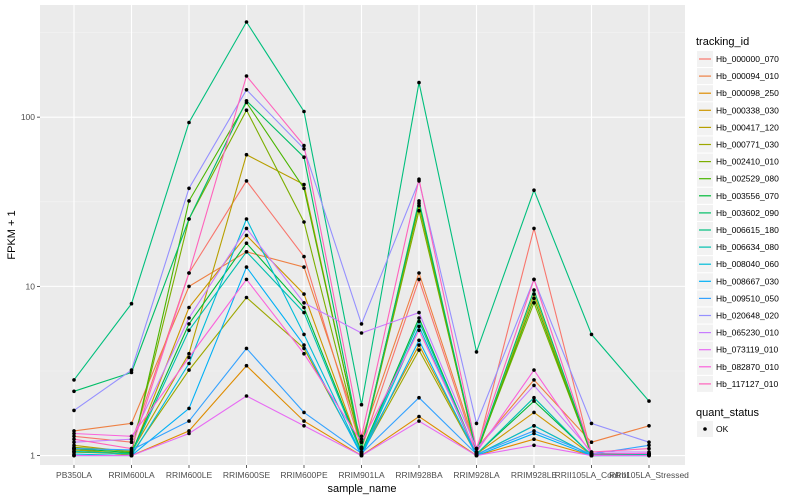  I want to click on x-tick-label: PB350LA, so click(74, 475).